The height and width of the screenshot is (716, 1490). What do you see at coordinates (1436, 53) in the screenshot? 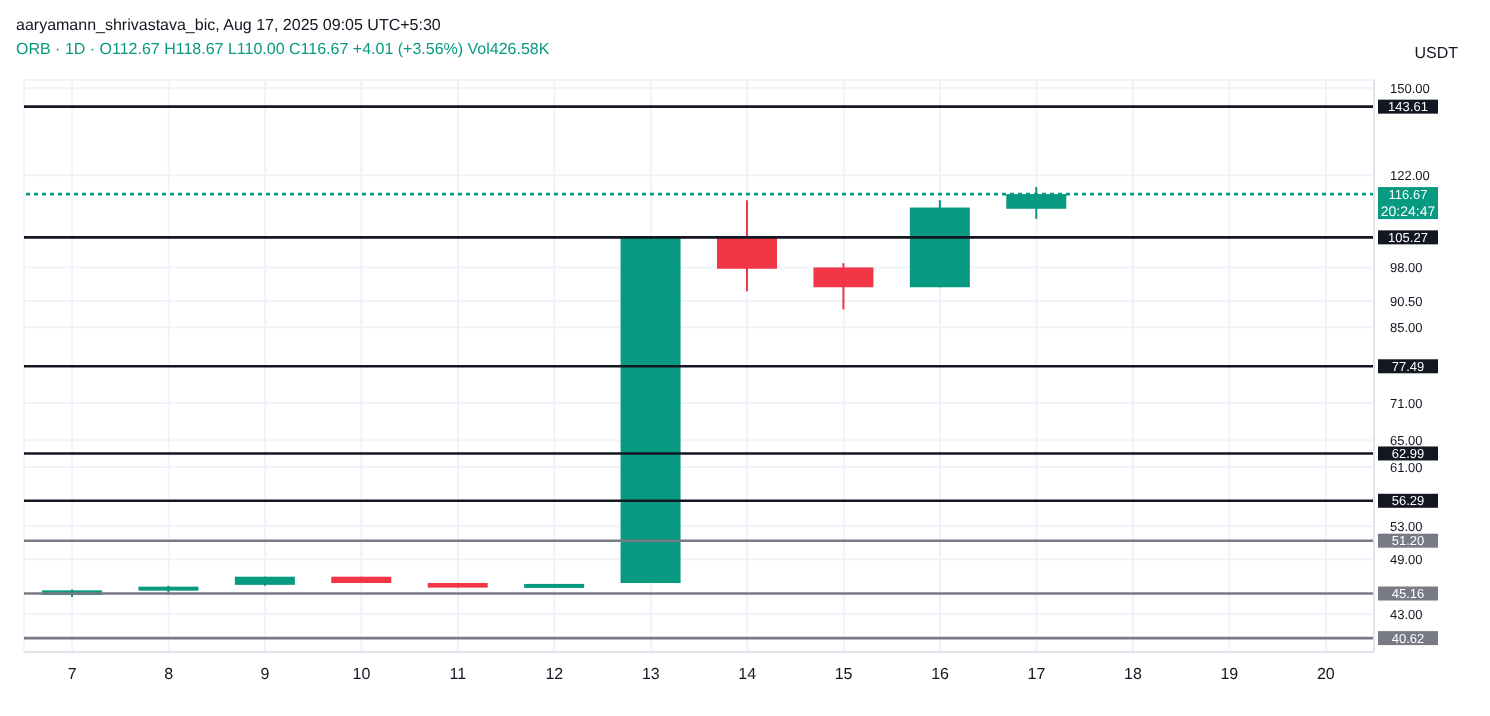
I see `y-axis-title: USDT` at bounding box center [1436, 53].